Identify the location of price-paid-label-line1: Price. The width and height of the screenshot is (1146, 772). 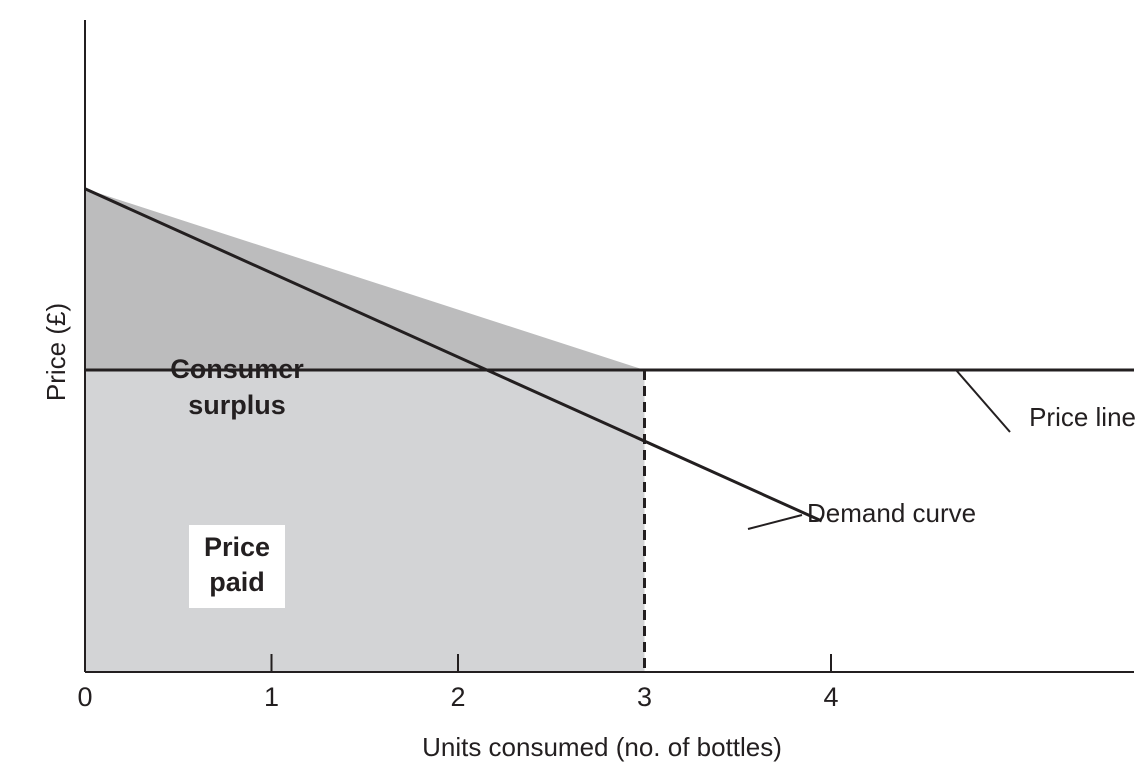
(237, 547).